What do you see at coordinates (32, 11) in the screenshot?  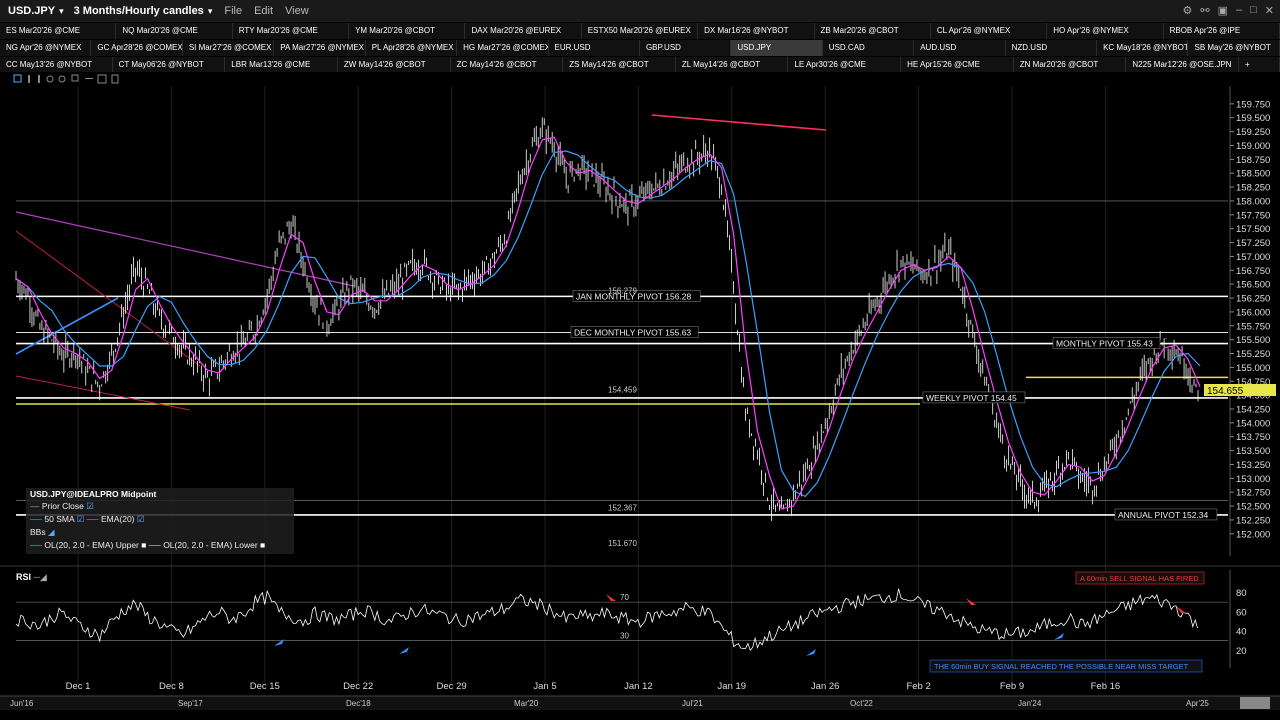 I see `symbol-selector: USD.JPY` at bounding box center [32, 11].